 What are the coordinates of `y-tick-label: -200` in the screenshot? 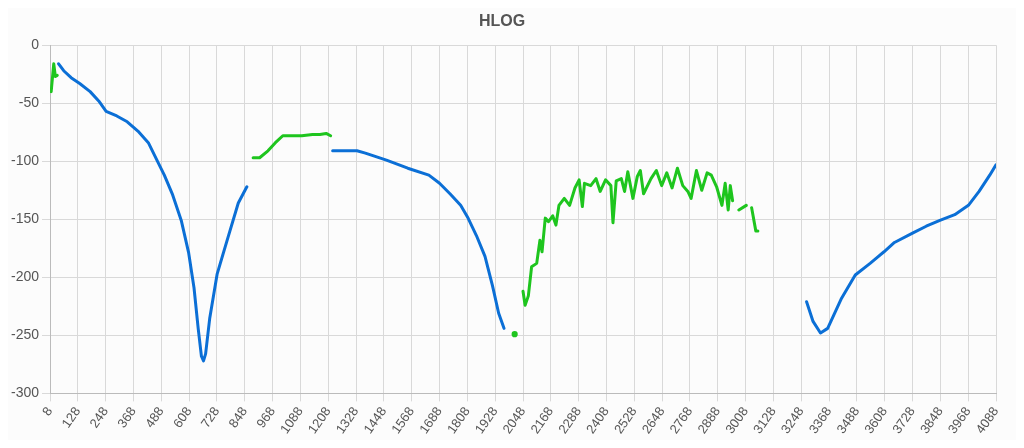 It's located at (25, 276).